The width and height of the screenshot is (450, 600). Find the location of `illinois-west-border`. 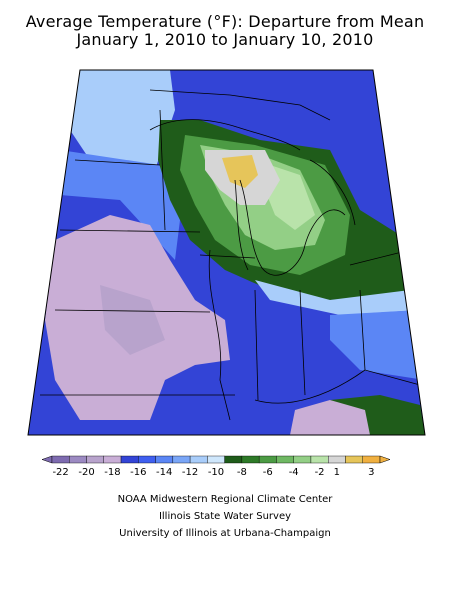

illinois-west-border is located at coordinates (219, 335).